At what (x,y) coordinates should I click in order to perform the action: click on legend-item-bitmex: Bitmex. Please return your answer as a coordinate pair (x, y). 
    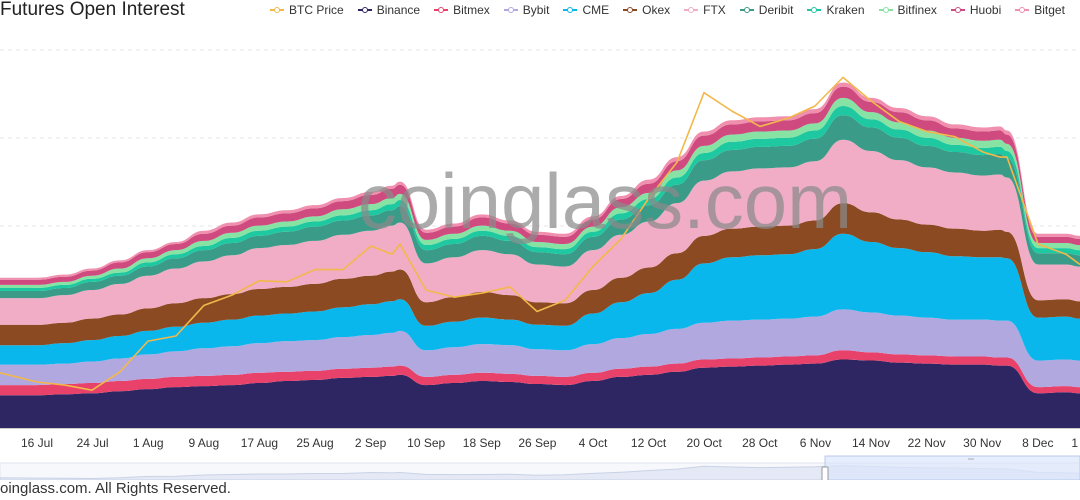
    Looking at the image, I should click on (462, 10).